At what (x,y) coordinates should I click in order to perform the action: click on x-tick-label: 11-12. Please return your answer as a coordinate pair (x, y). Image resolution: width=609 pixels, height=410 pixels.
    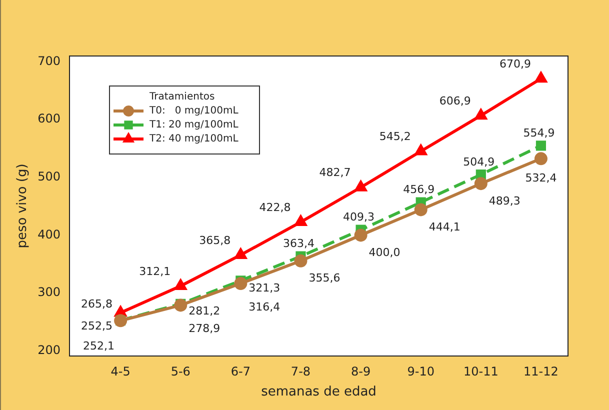
    Looking at the image, I should click on (541, 371).